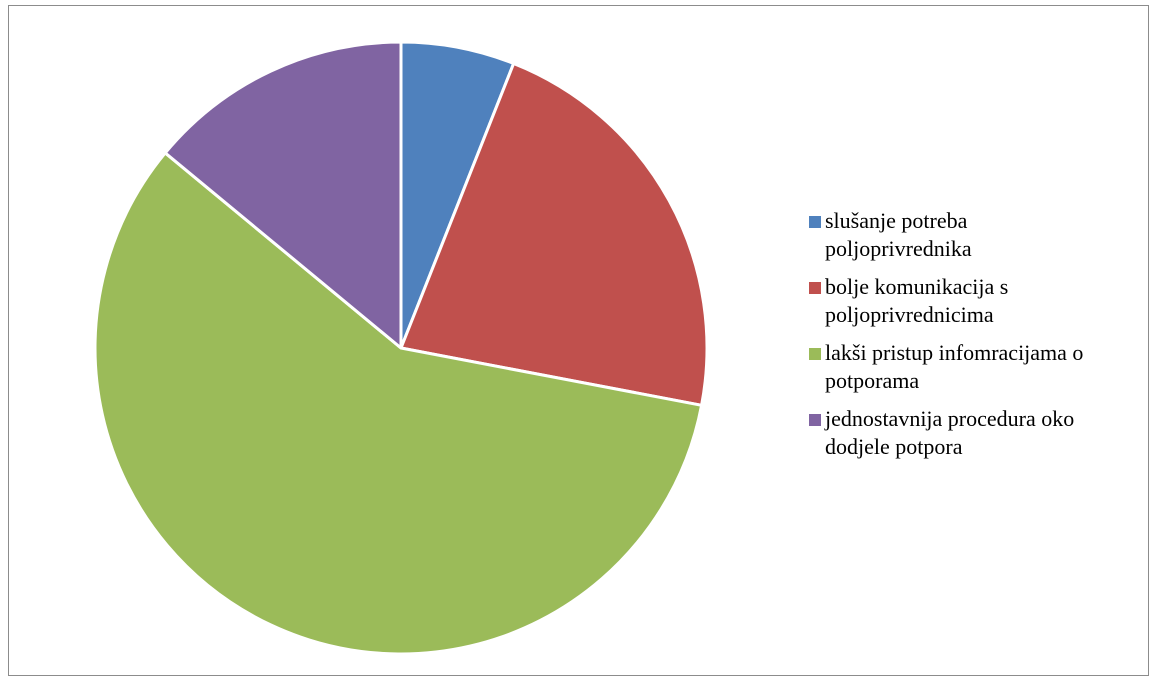 The width and height of the screenshot is (1150, 677). I want to click on legend-item: lakši pristup infomracijama o potporama, so click(979, 367).